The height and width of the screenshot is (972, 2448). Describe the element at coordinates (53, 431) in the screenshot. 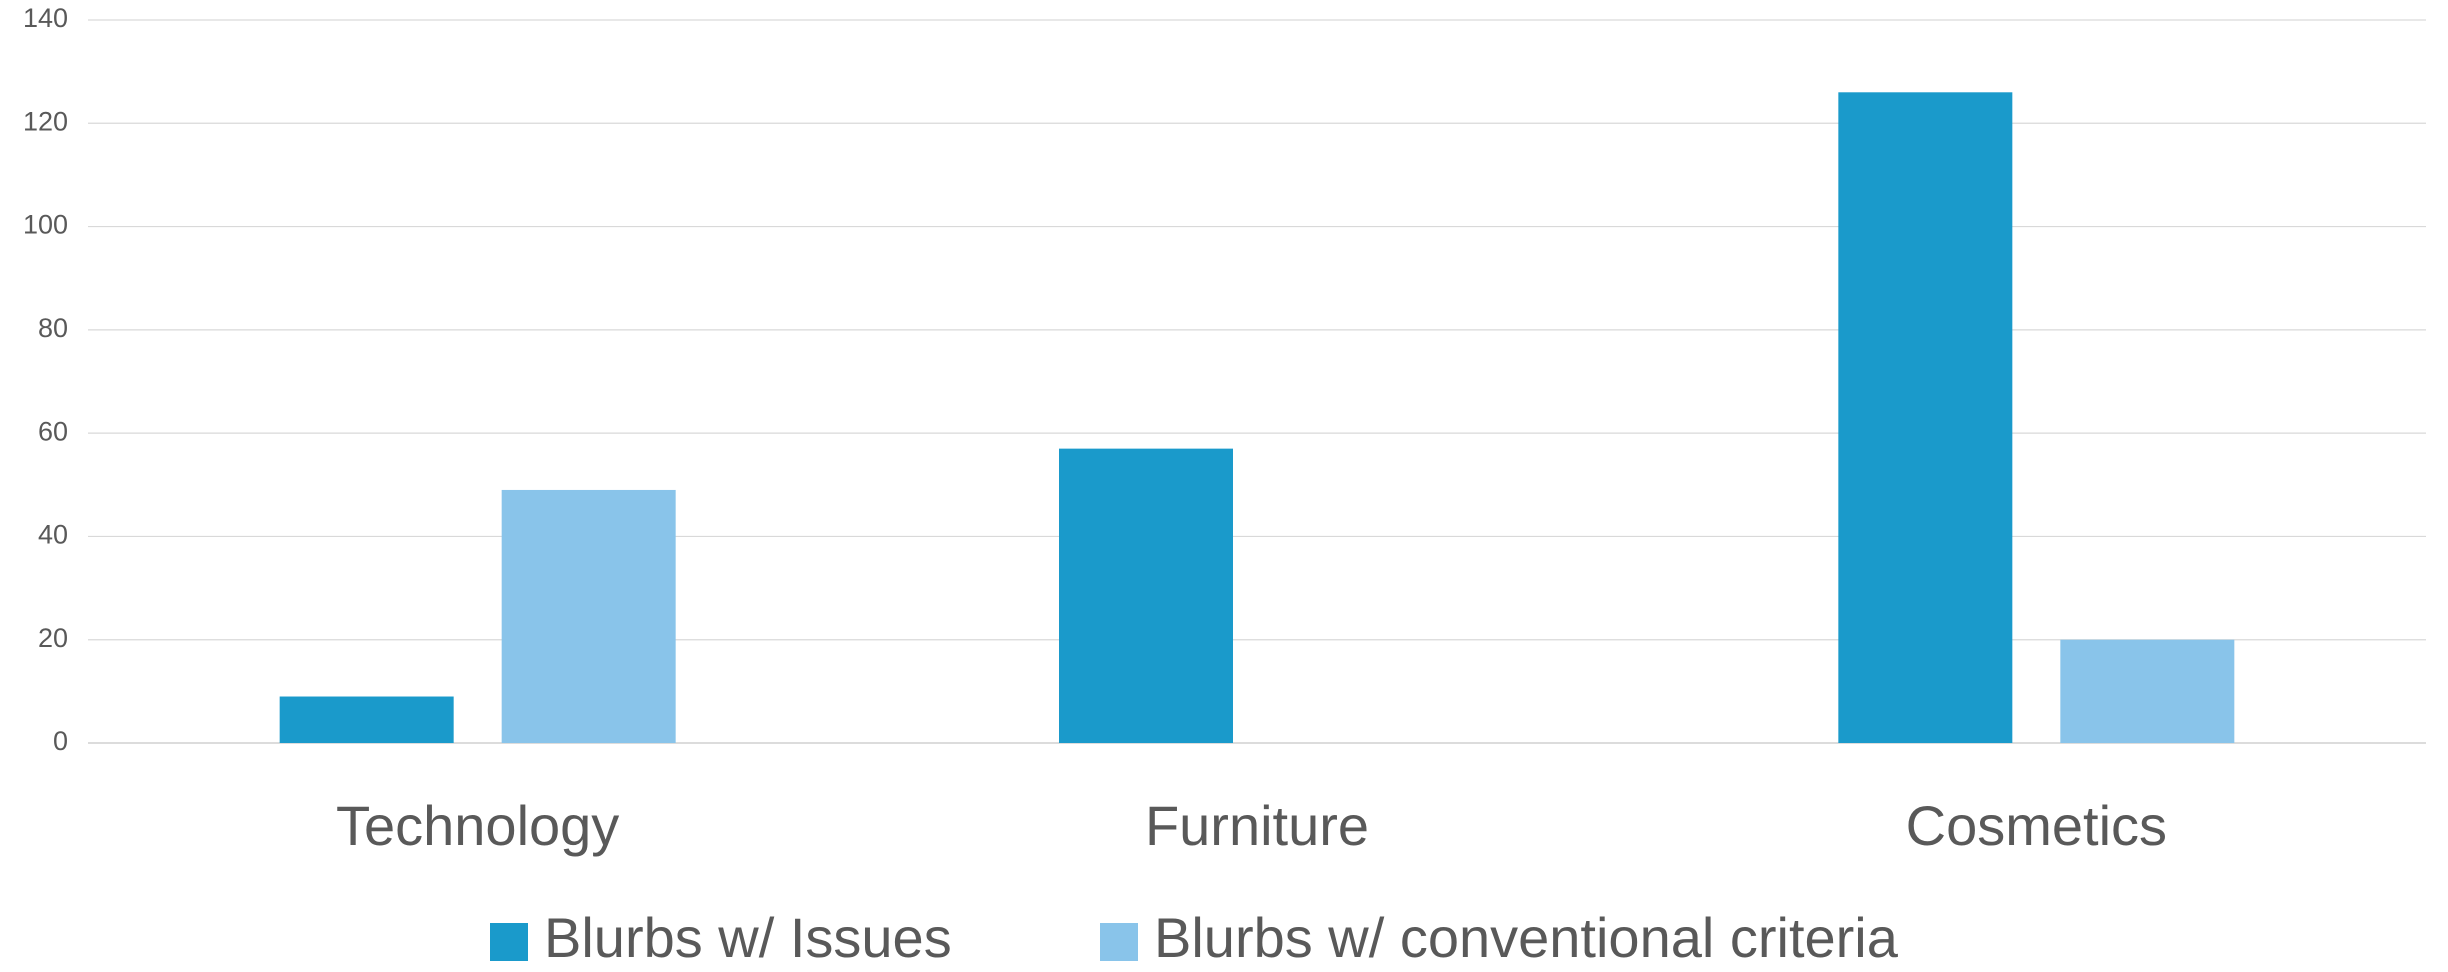

I see `y-tick-label: 60` at that location.